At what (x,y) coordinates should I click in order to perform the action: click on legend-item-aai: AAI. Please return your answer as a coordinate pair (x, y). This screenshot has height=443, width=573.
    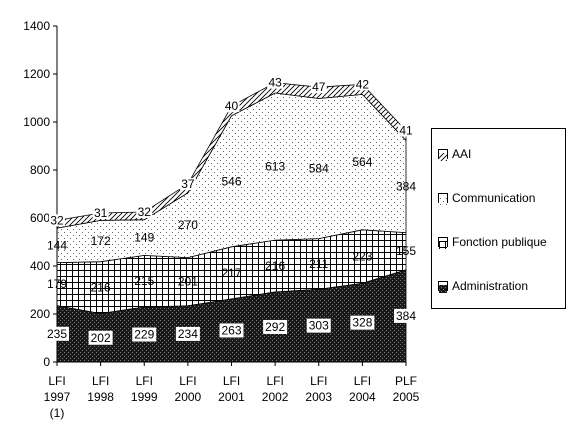
    Looking at the image, I should click on (454, 154).